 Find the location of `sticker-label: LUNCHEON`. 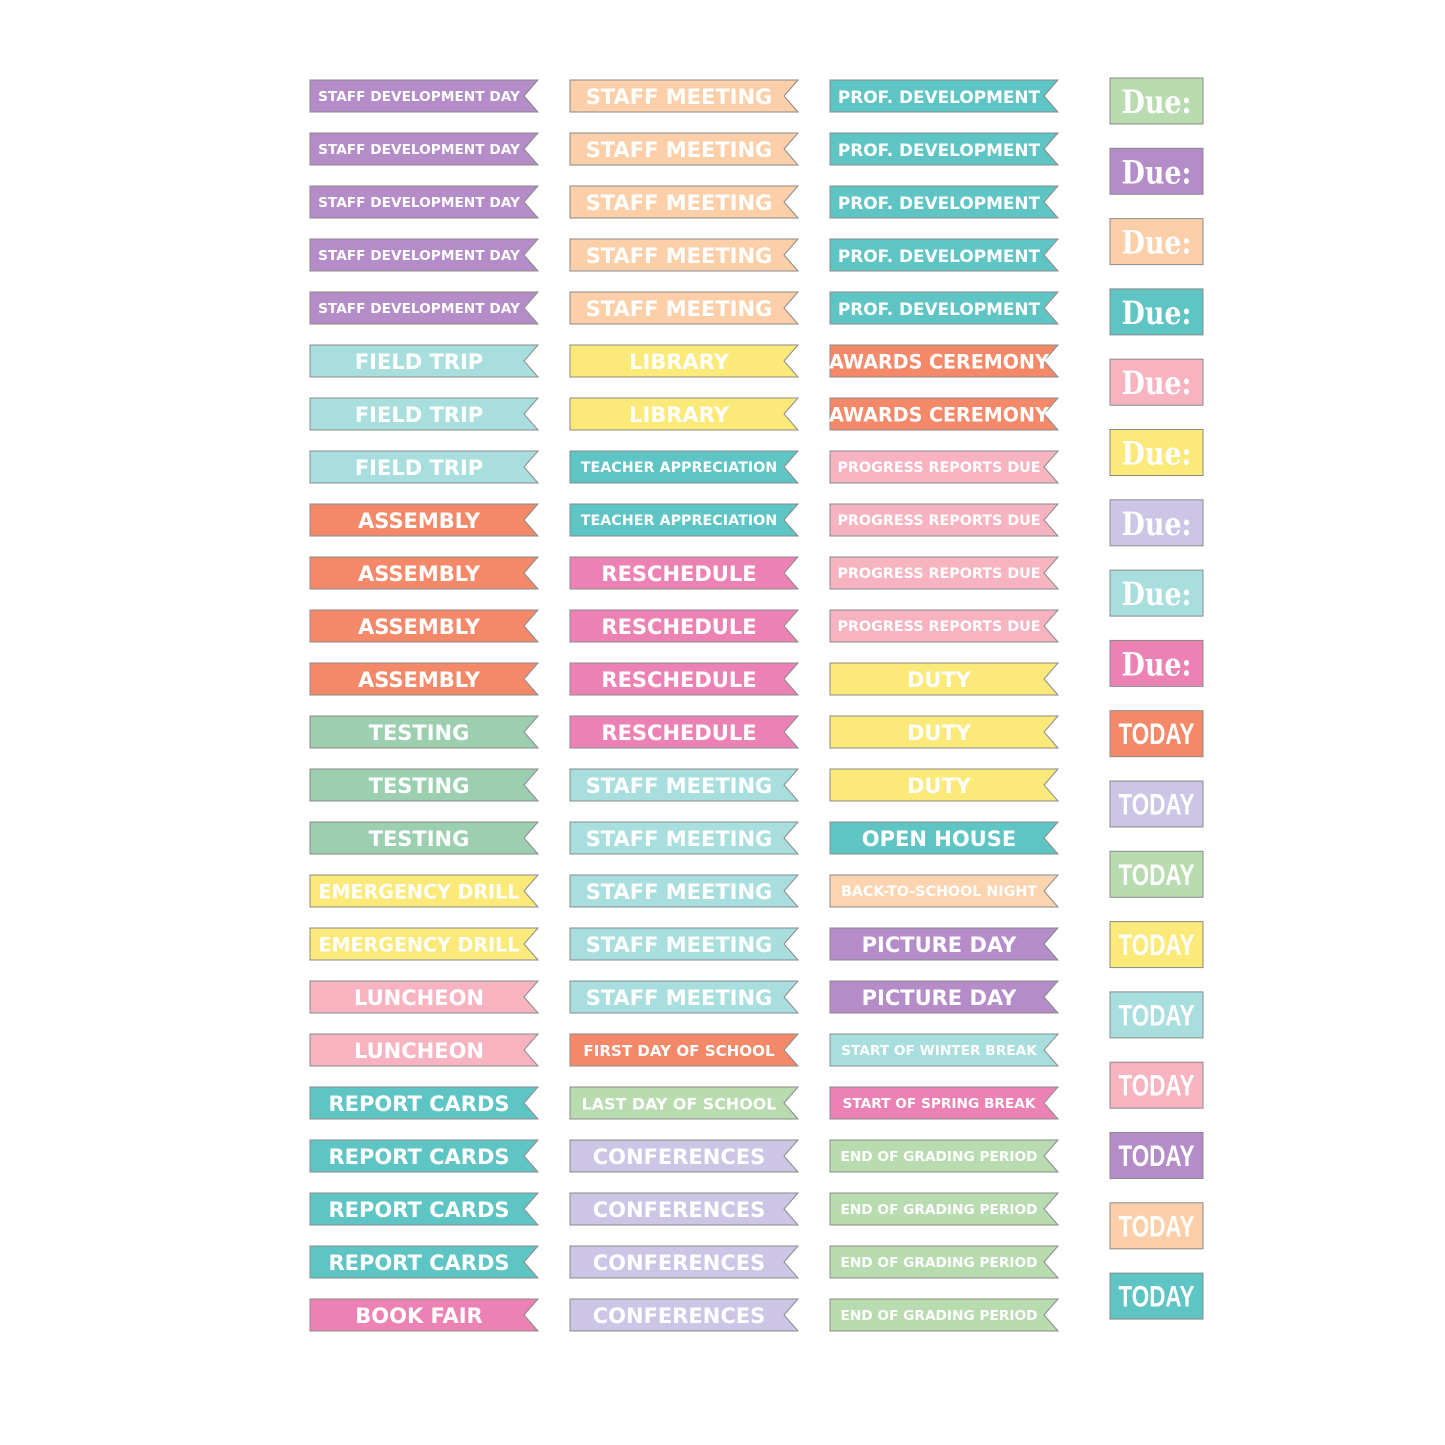

sticker-label: LUNCHEON is located at coordinates (419, 998).